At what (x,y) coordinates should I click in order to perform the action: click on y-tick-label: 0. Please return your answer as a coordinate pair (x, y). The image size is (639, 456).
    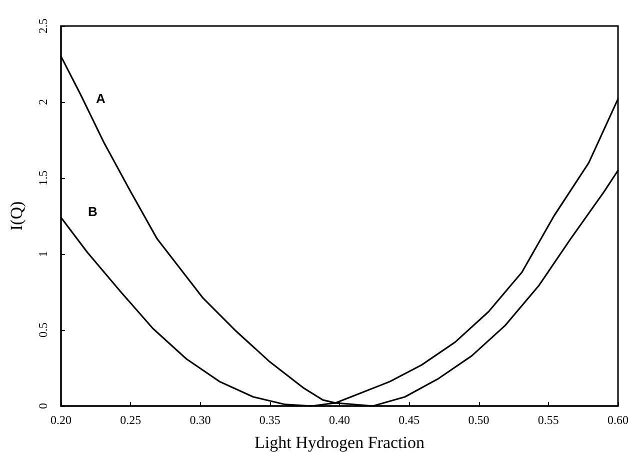
    Looking at the image, I should click on (43, 406).